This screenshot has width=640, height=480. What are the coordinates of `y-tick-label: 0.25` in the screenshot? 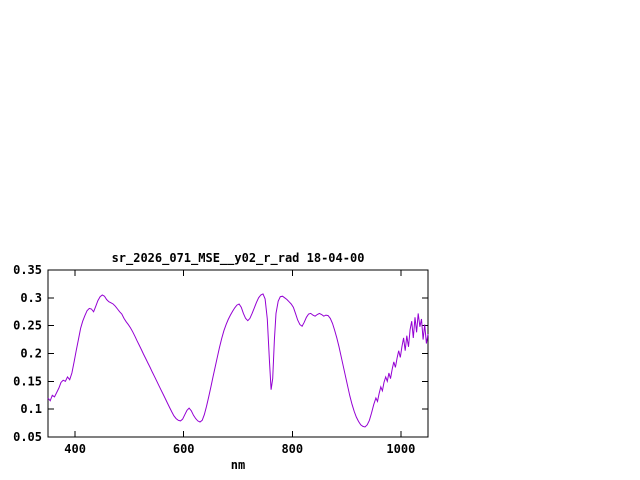 It's located at (27, 326).